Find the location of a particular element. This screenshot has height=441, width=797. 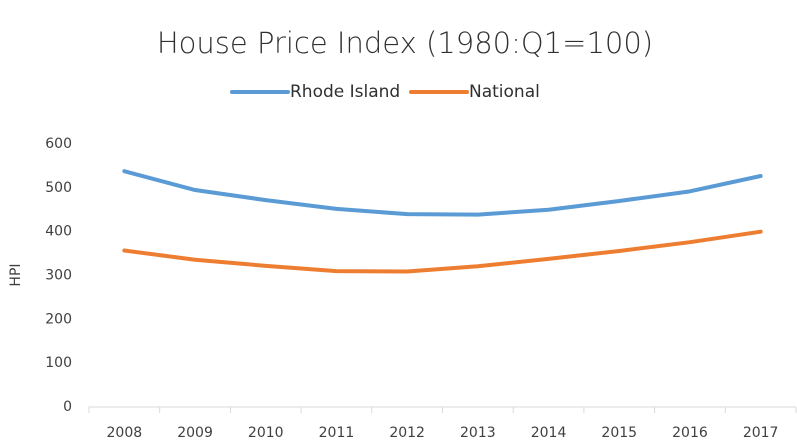

legend-label: Rhode Island is located at coordinates (345, 92).